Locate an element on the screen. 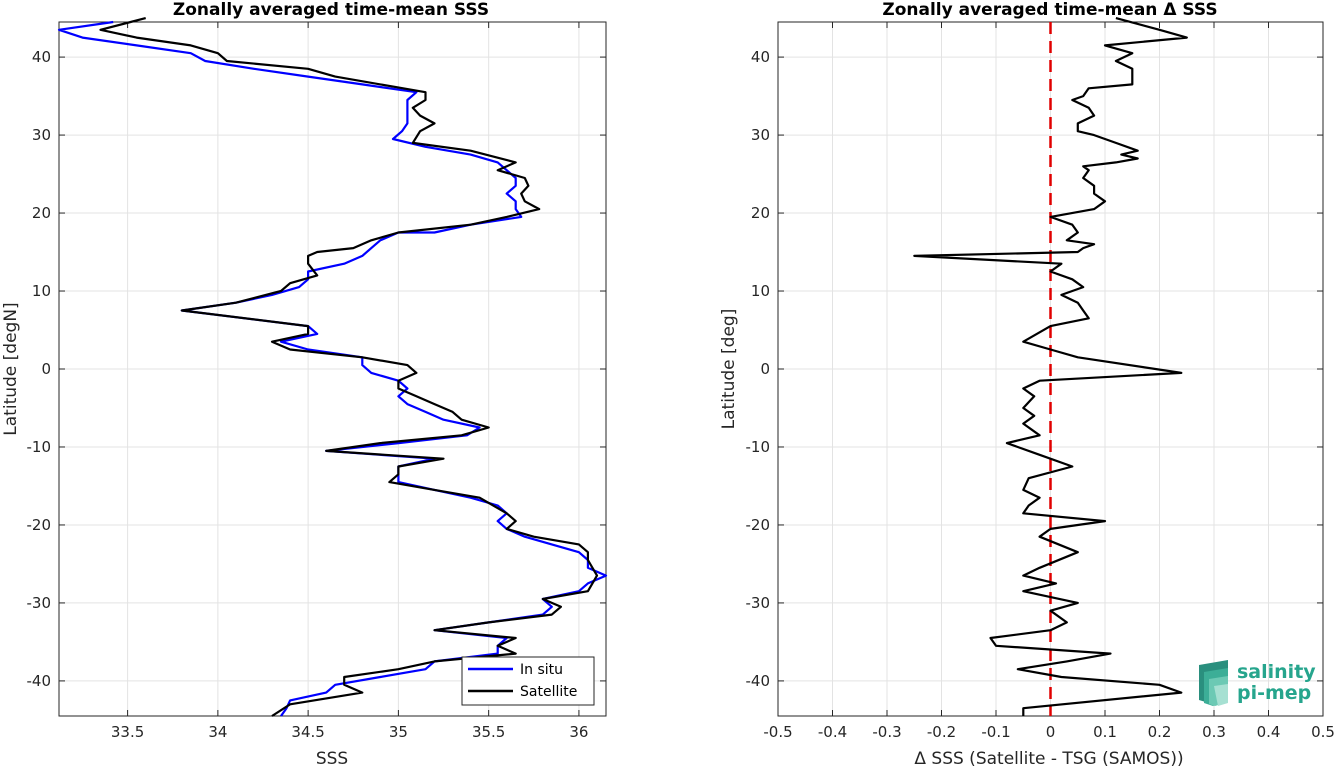 The height and width of the screenshot is (769, 1336). legend-label-in-situ: In situ is located at coordinates (541, 670).